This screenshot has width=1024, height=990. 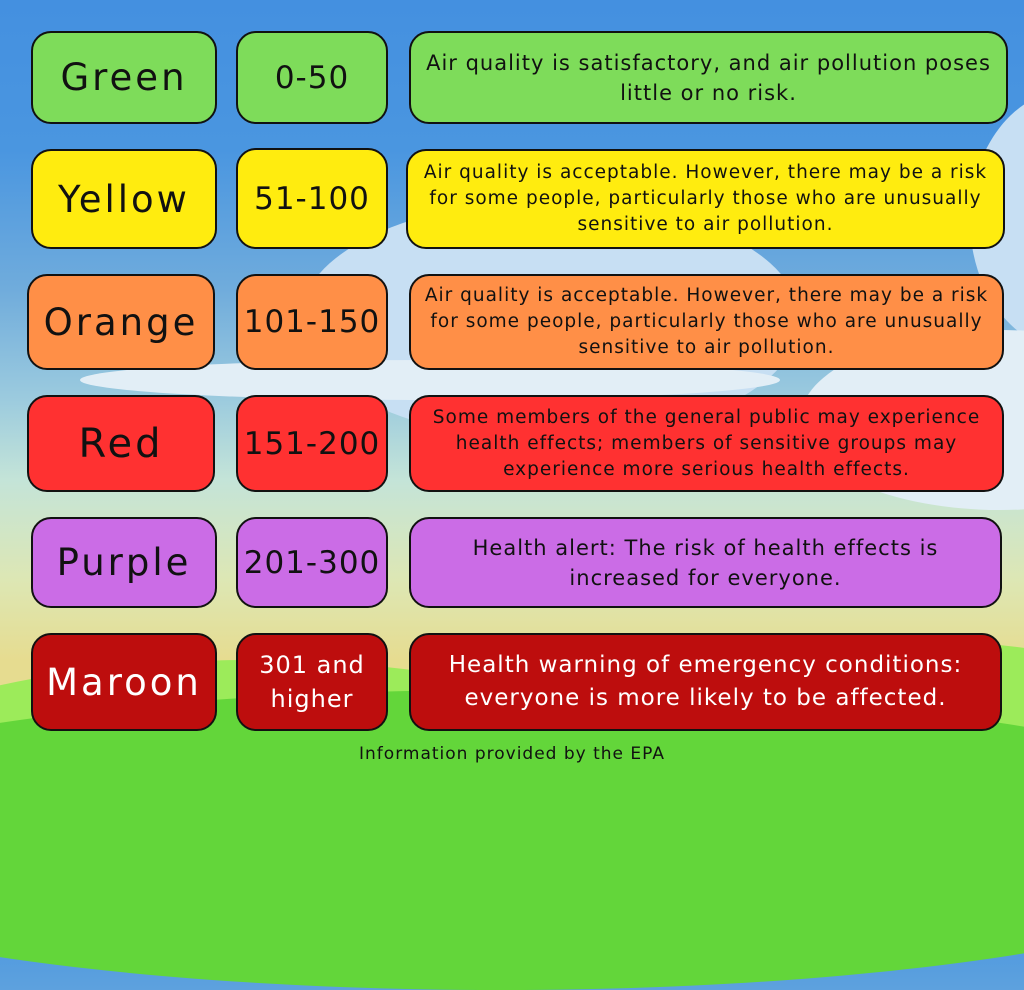 What do you see at coordinates (124, 199) in the screenshot?
I see `level-name-yellow: Yellow` at bounding box center [124, 199].